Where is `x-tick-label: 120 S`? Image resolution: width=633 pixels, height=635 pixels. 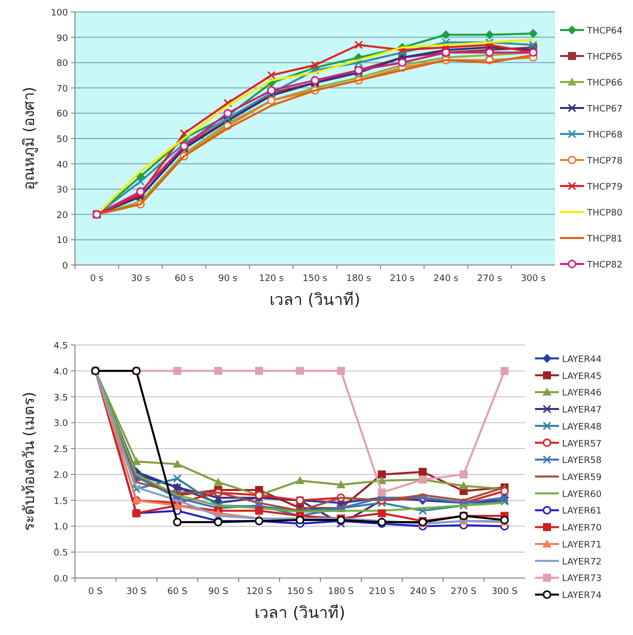 x-tick-label: 120 S is located at coordinates (259, 592).